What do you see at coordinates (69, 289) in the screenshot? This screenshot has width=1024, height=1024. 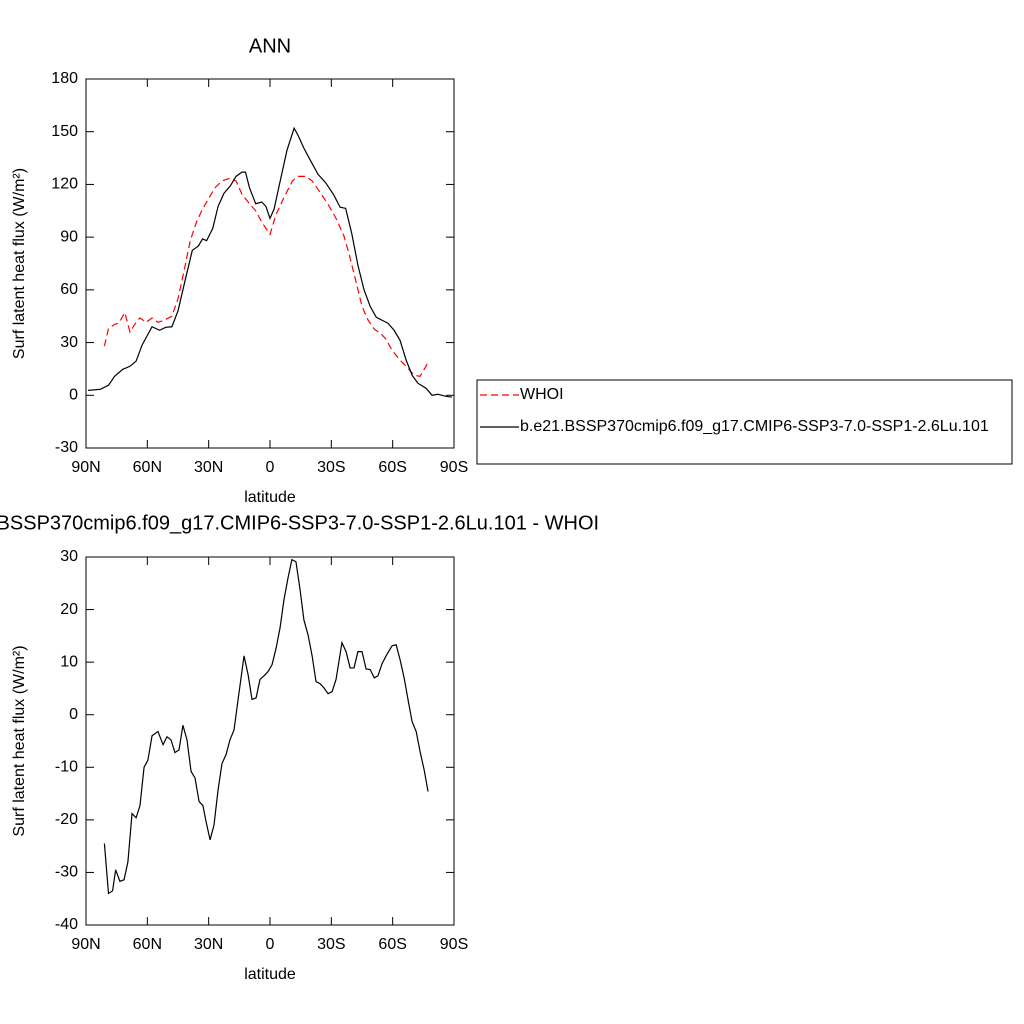 I see `y-tick-label: 60` at bounding box center [69, 289].